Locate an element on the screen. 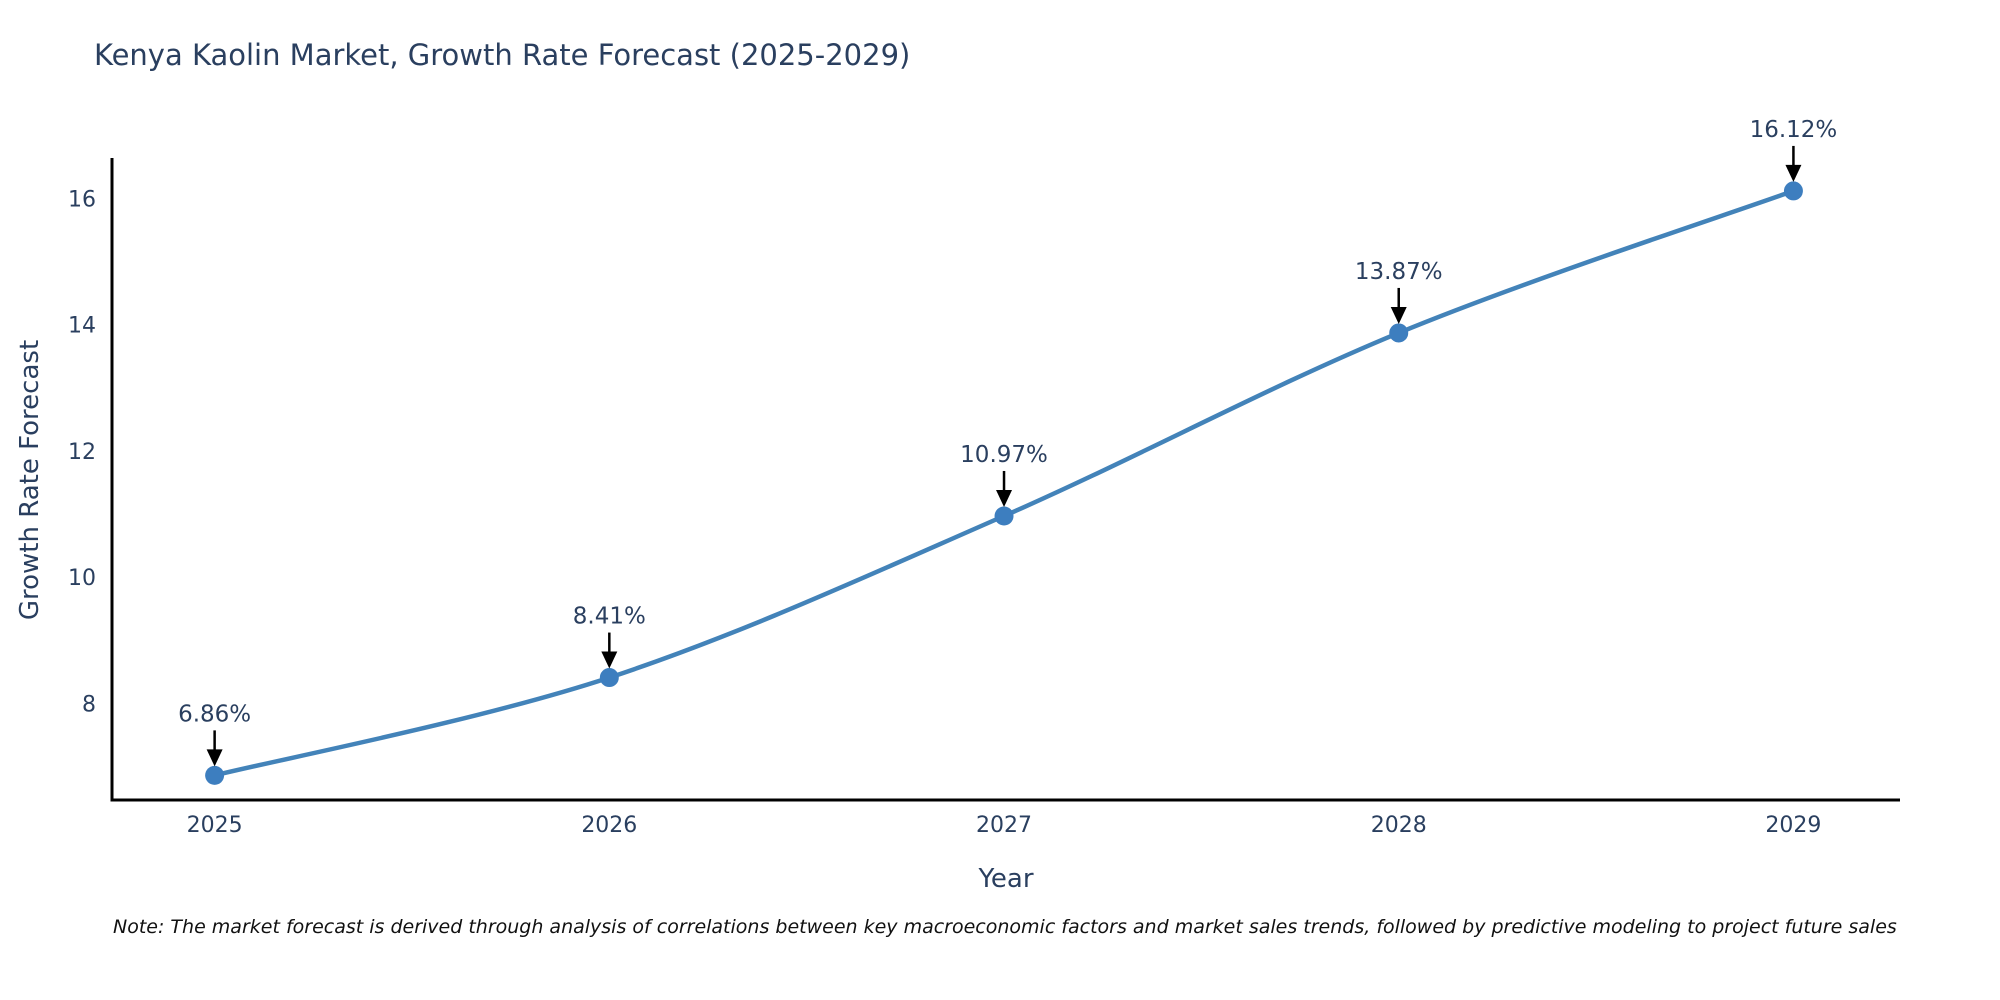 The image size is (2000, 1000). point-value-label: 8.41% is located at coordinates (609, 617).